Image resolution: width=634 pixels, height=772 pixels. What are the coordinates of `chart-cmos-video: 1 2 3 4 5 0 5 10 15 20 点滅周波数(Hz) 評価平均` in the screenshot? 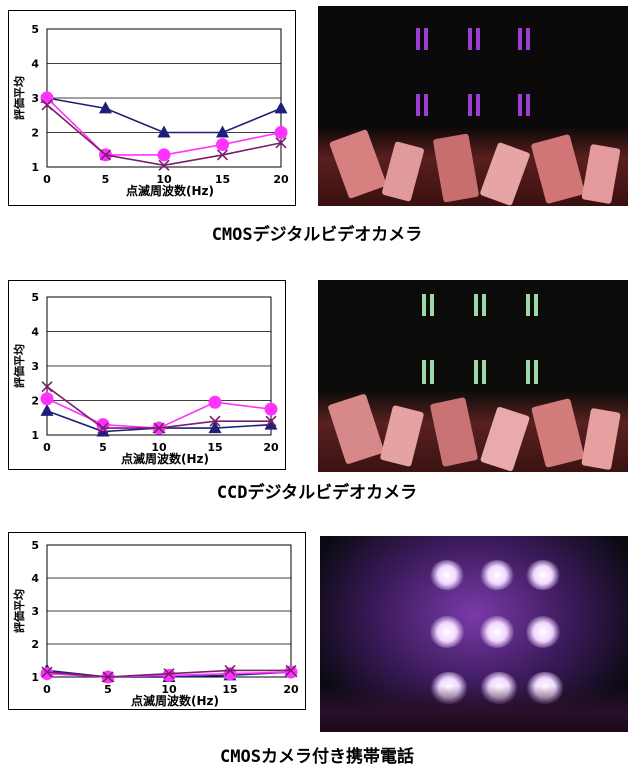 It's located at (152, 108).